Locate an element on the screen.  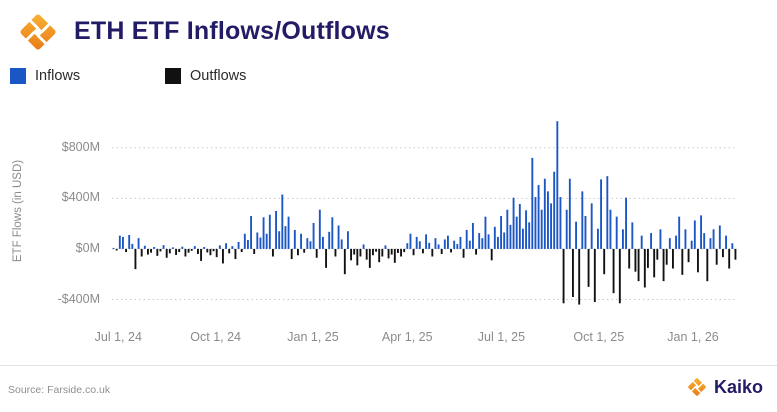
footer-divider is located at coordinates (388, 365).